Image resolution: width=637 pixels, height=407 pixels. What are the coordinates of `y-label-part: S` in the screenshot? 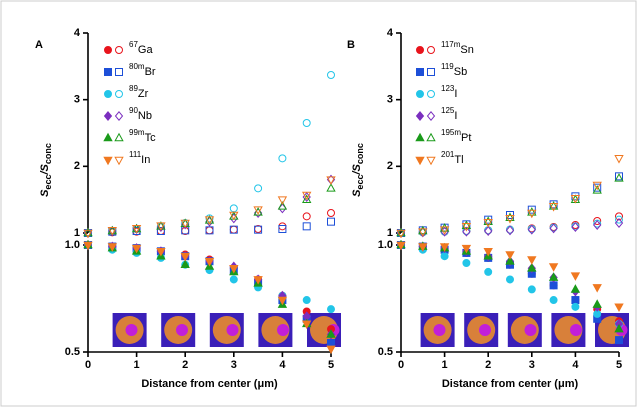 It's located at (357, 193).